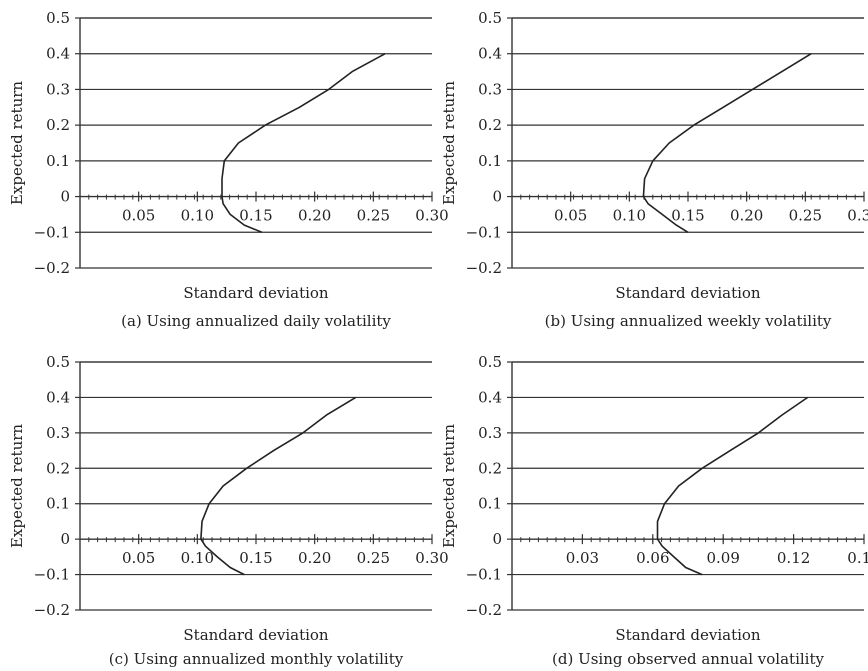  What do you see at coordinates (688, 659) in the screenshot?
I see `chart-caption: (d) Using observed annual volatility` at bounding box center [688, 659].